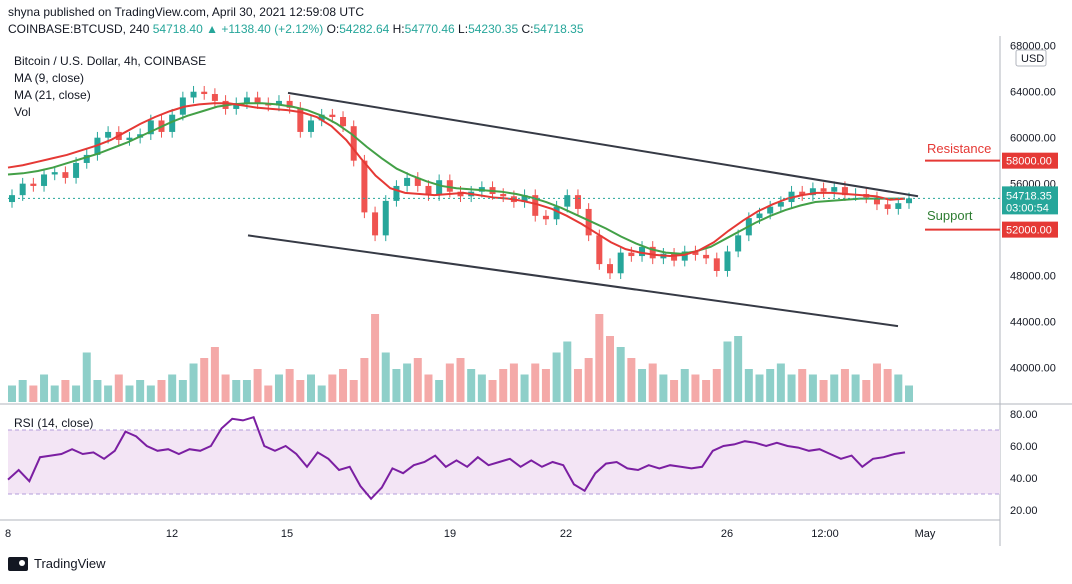 This screenshot has height=584, width=1072. I want to click on rsi-tick-label: 60.00, so click(1024, 447).